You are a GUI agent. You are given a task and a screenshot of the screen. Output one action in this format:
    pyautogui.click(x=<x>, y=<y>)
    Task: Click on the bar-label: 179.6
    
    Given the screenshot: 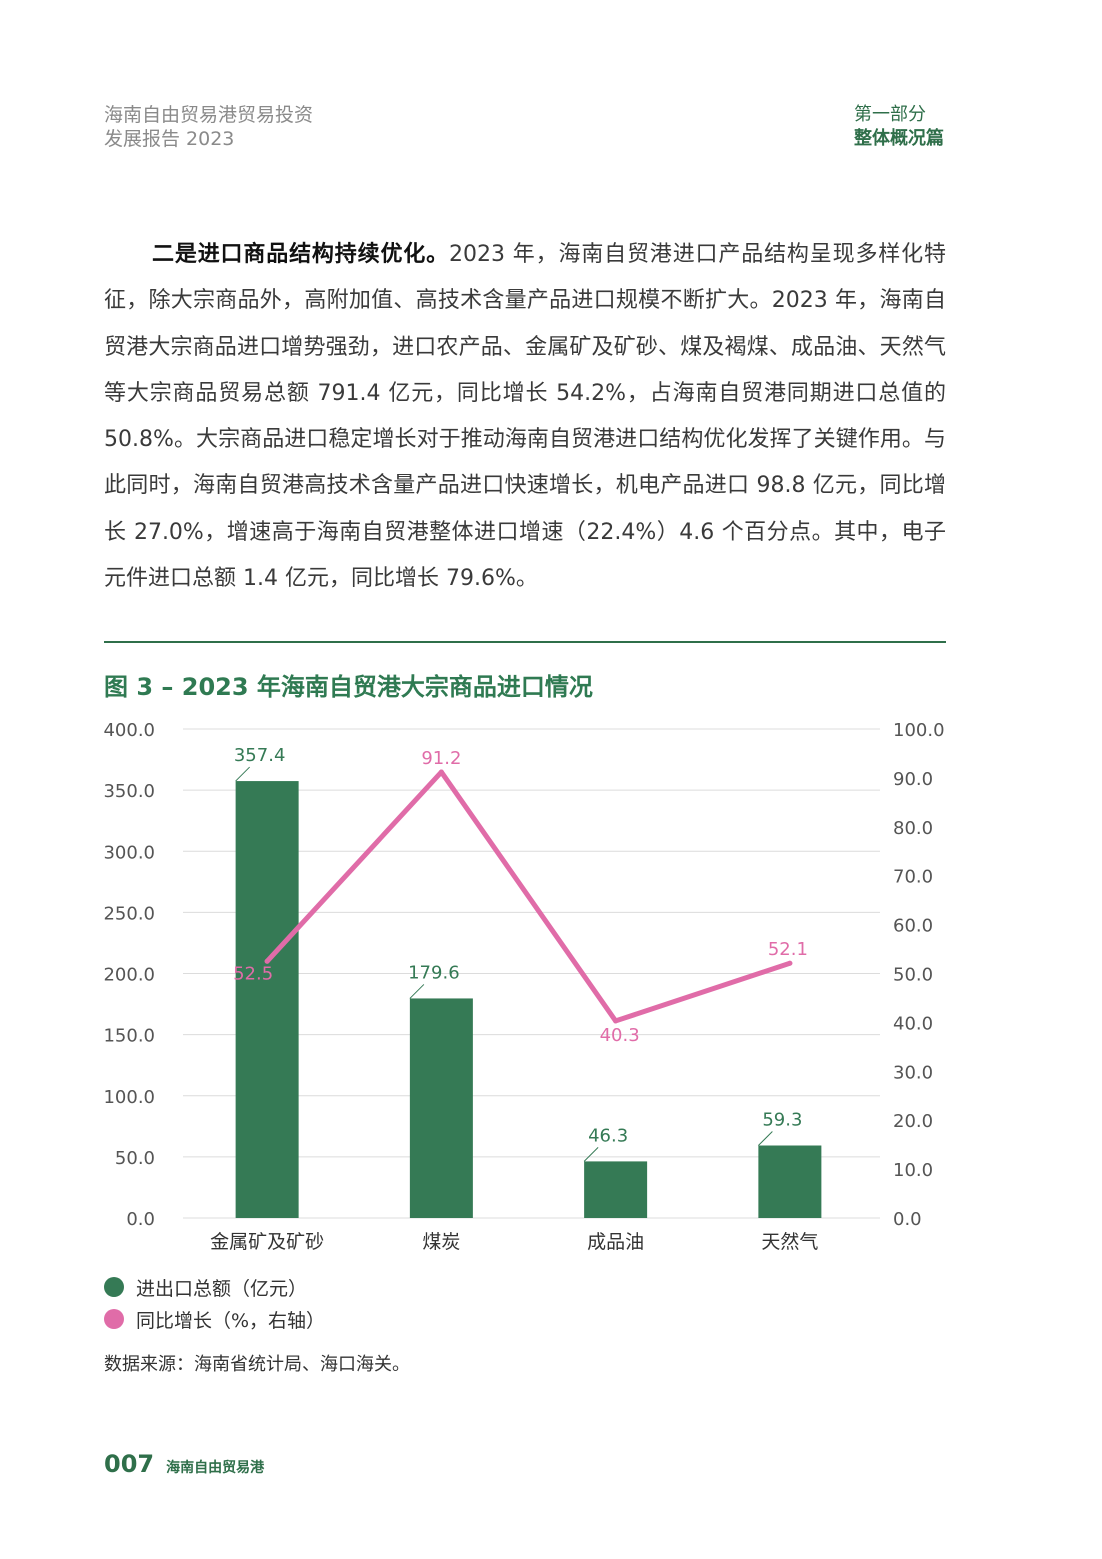 What is the action you would take?
    pyautogui.click(x=434, y=972)
    